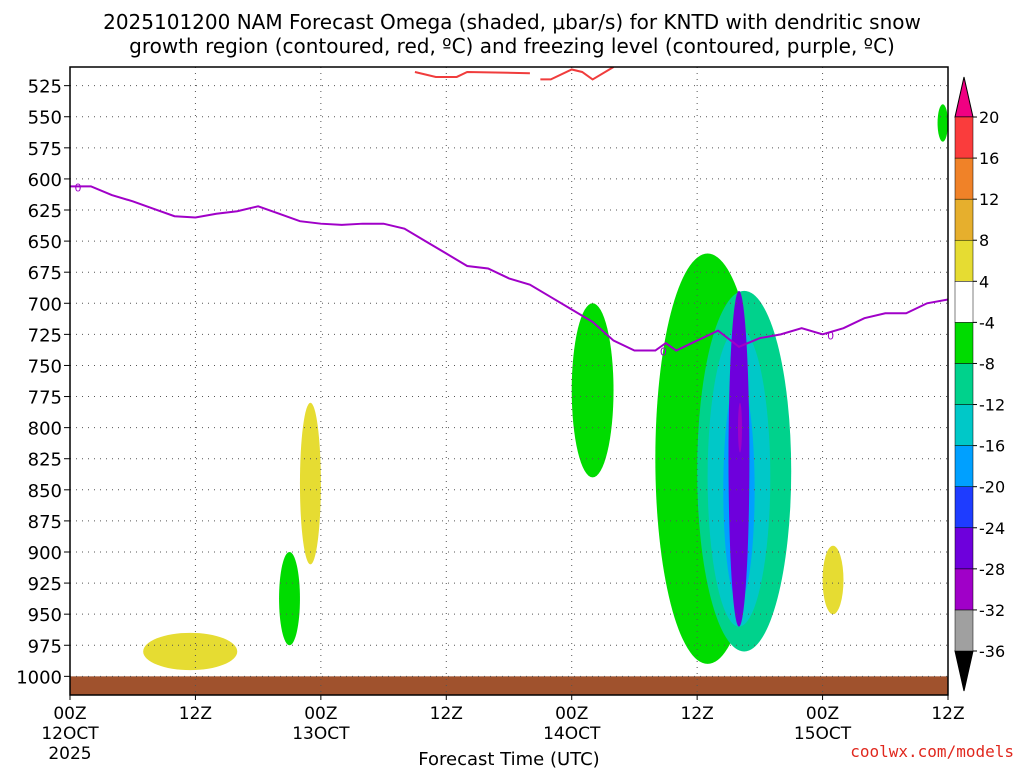 The width and height of the screenshot is (1024, 768). What do you see at coordinates (823, 734) in the screenshot?
I see `x-tick-label-72-1: 15OCT` at bounding box center [823, 734].